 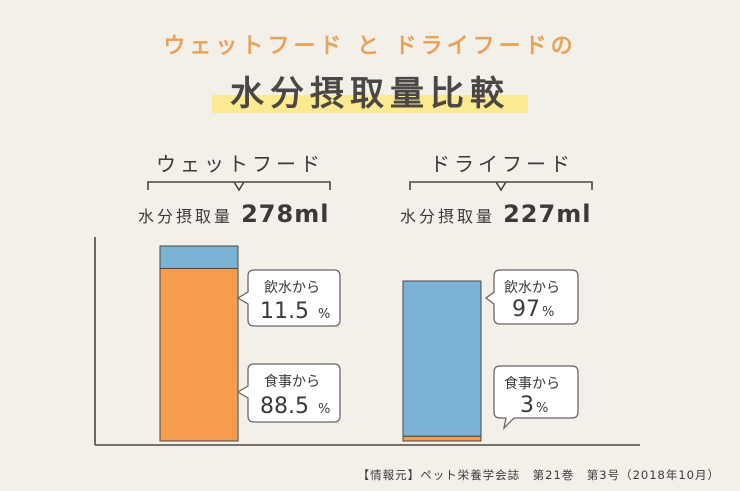 I want to click on callout-dry-drink: 飲水から 97 %, so click(x=531, y=297).